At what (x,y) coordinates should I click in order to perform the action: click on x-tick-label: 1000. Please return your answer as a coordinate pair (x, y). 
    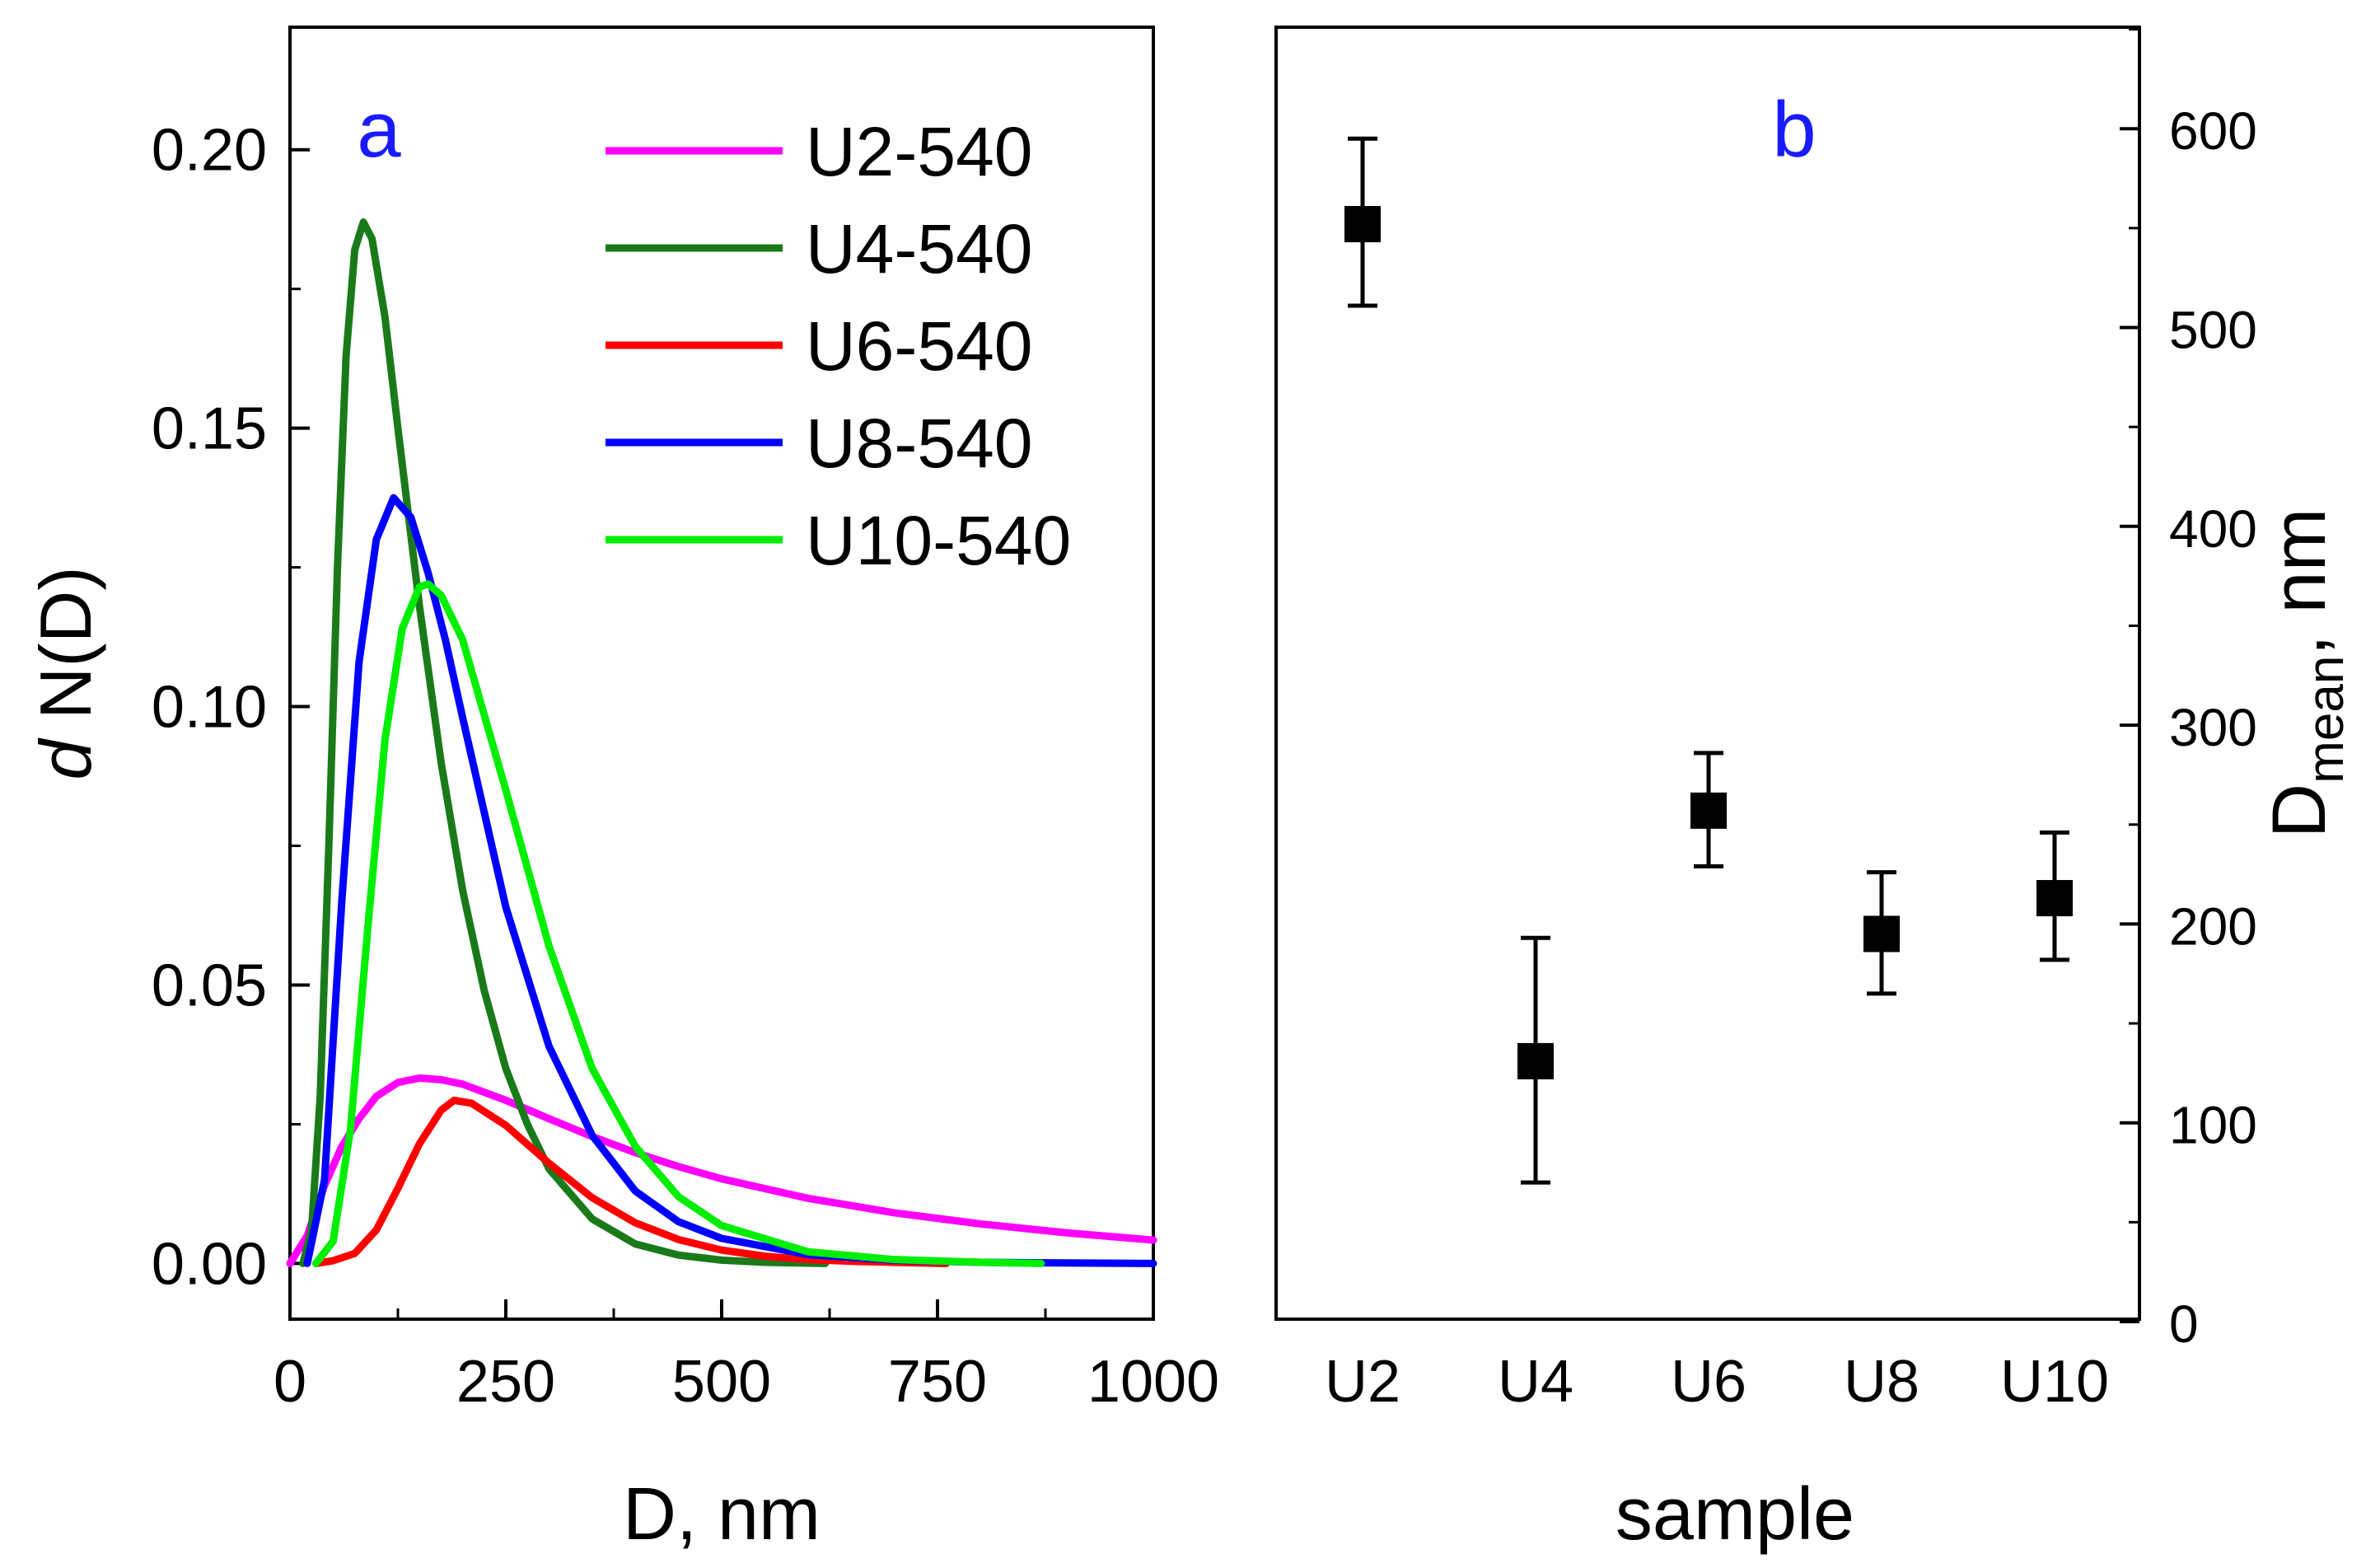
    Looking at the image, I should click on (1153, 1382).